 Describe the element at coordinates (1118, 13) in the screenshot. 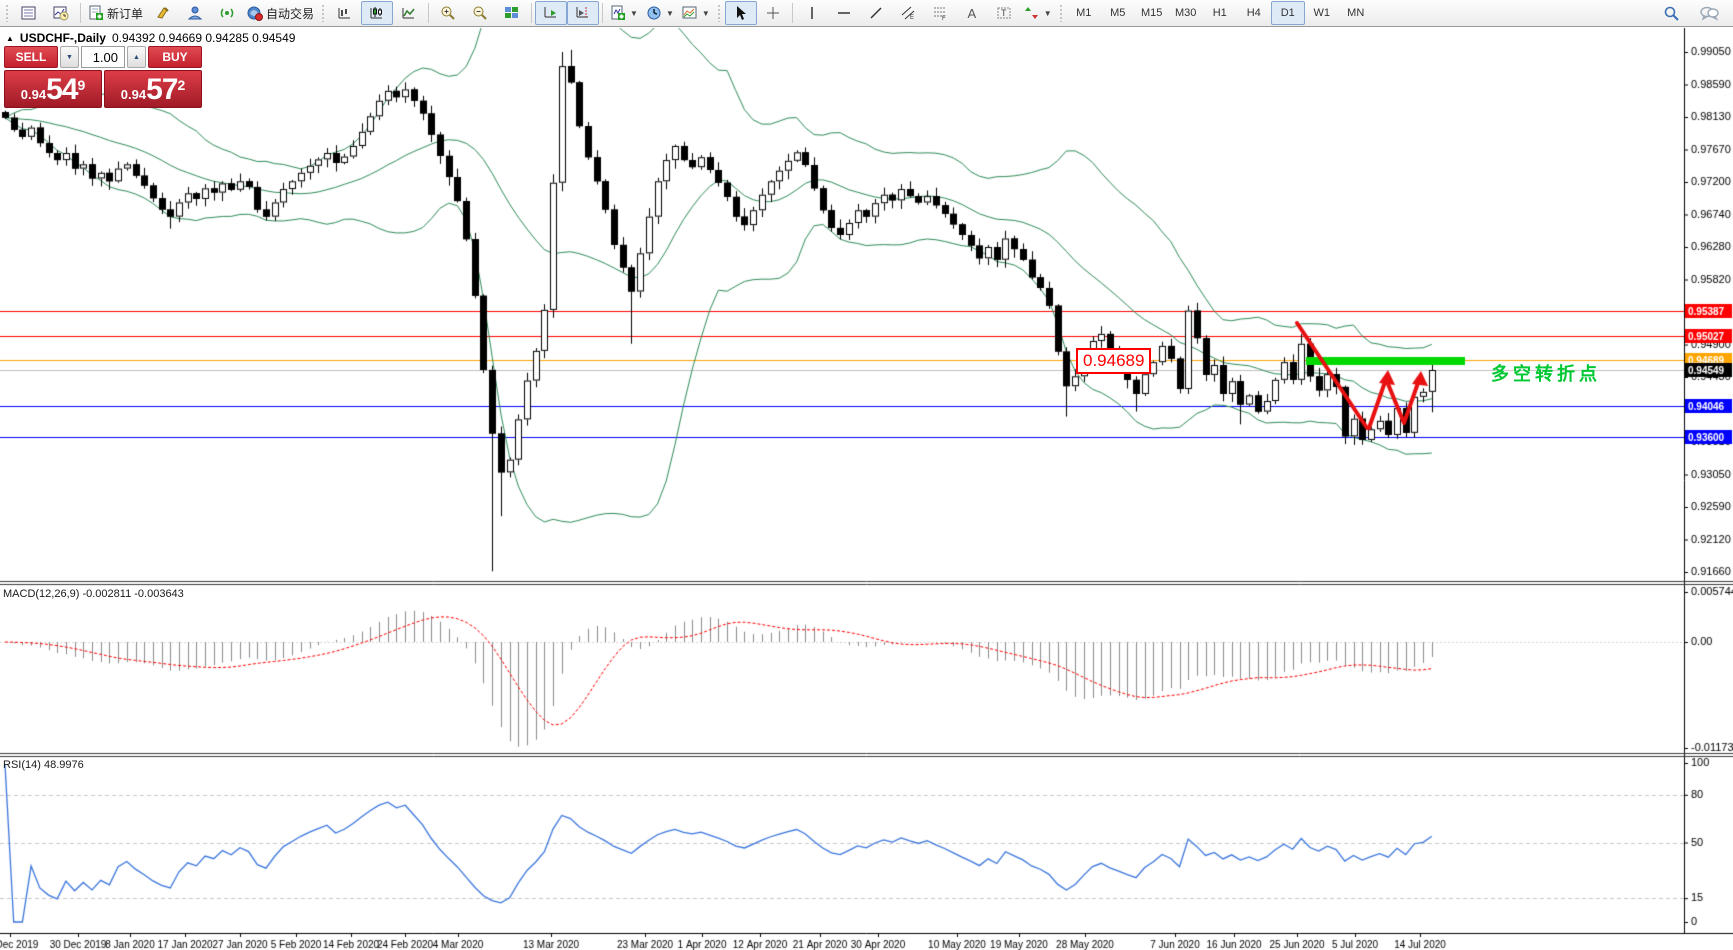

I see `timeframe-m5-button: M5` at that location.